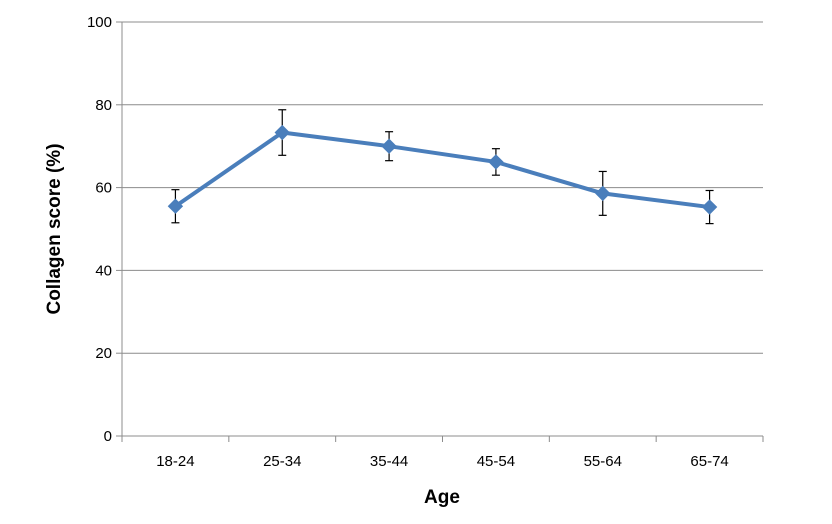 The height and width of the screenshot is (524, 832). I want to click on x-tick-label: 25-34, so click(282, 461).